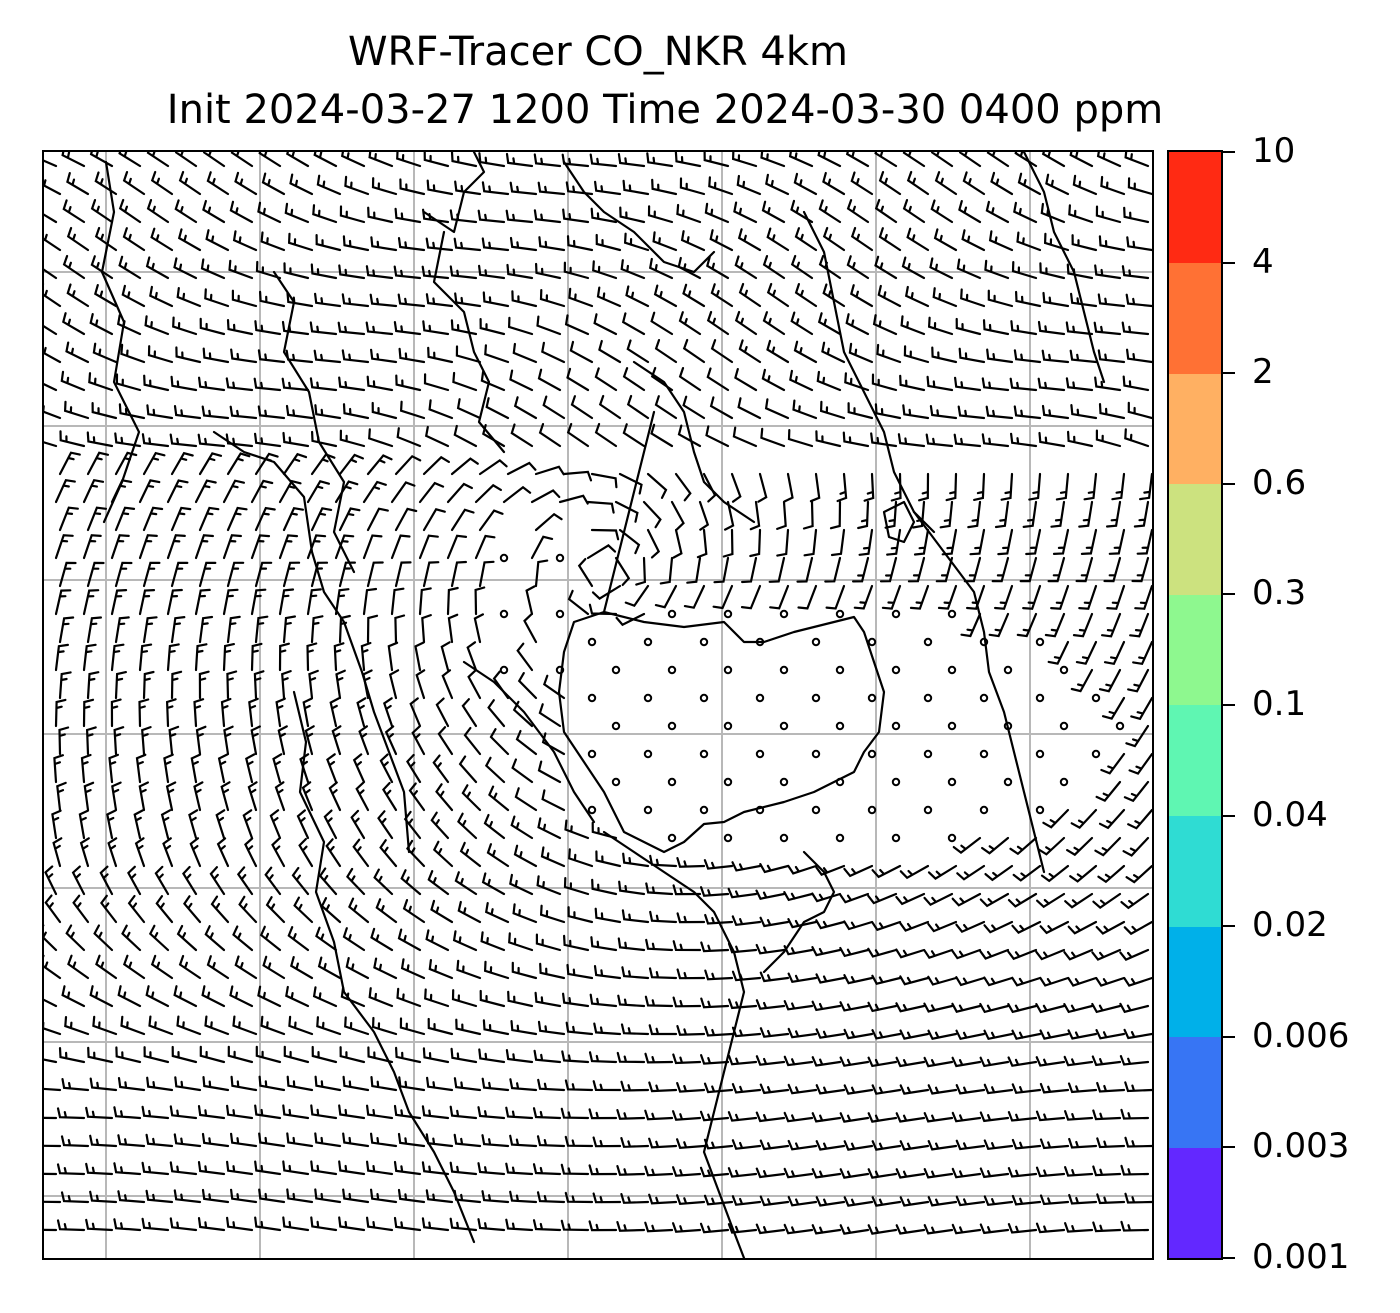 The height and width of the screenshot is (1313, 1400). I want to click on coastline-island, so click(899, 522).